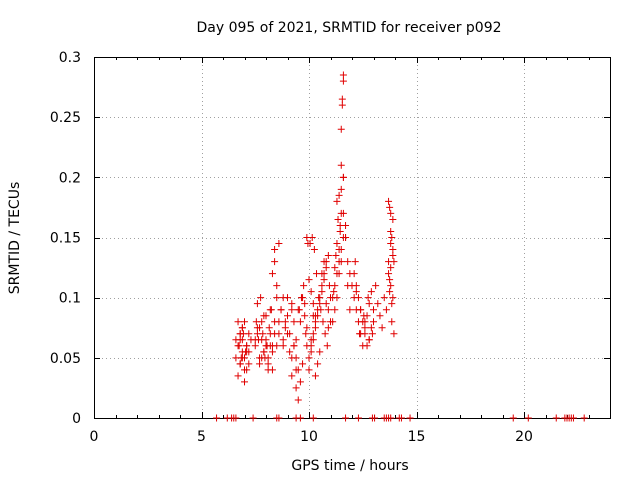 This screenshot has height=480, width=640. I want to click on y-tick-label: 0.05, so click(65, 359).